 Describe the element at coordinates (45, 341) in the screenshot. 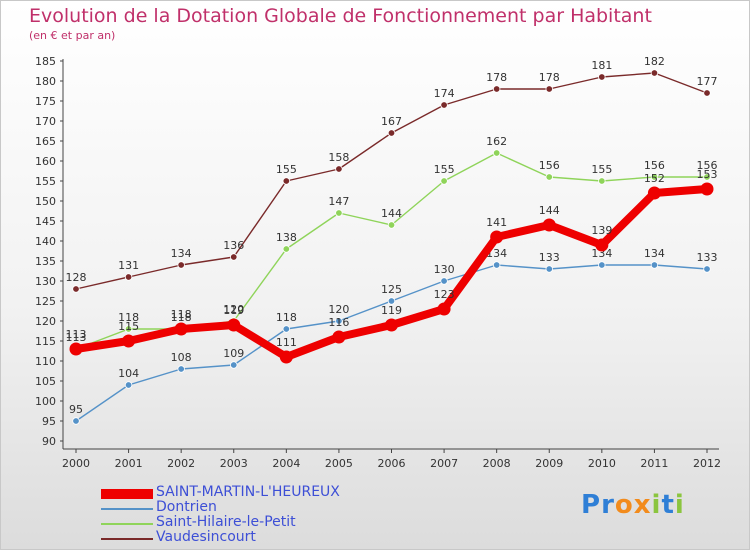

I see `y-tick-label: 115` at that location.